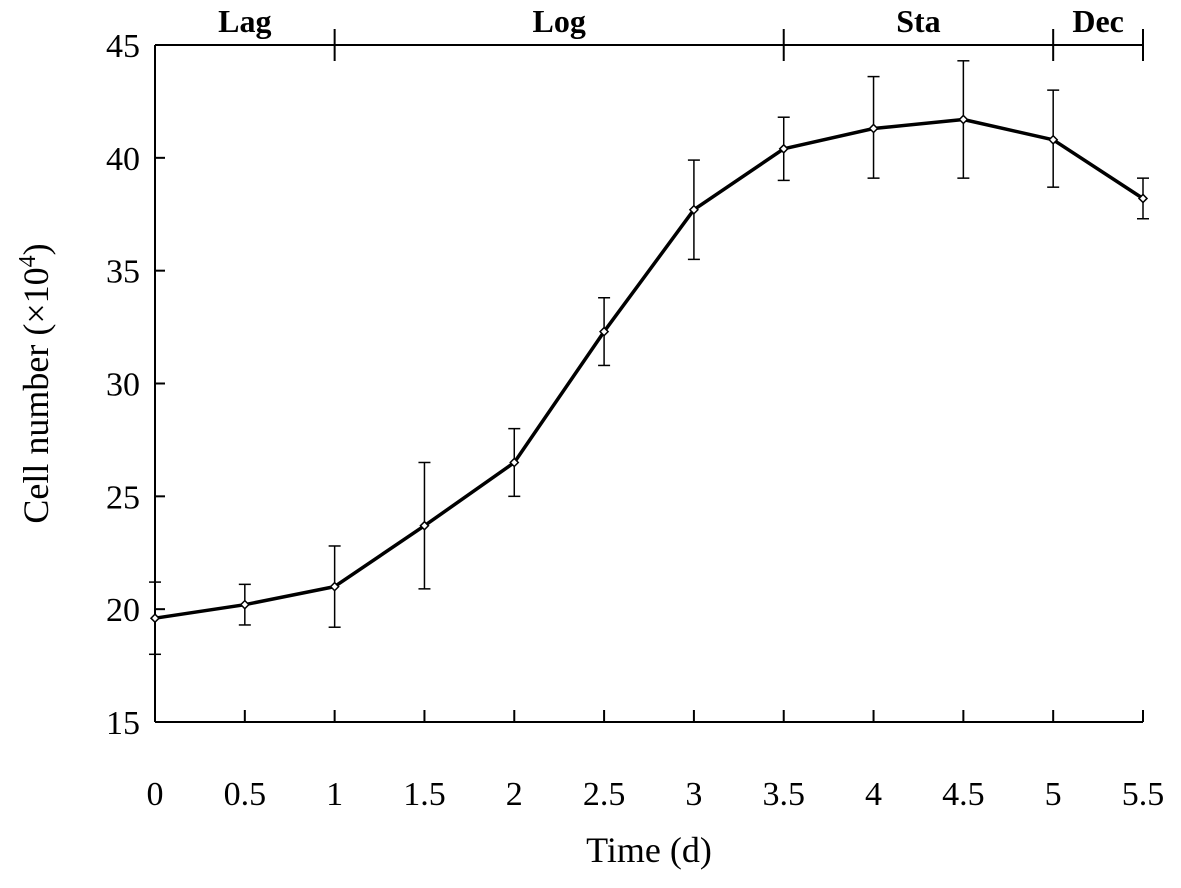 The width and height of the screenshot is (1181, 888). Describe the element at coordinates (1143, 794) in the screenshot. I see `x-tick-label: 5.5` at that location.